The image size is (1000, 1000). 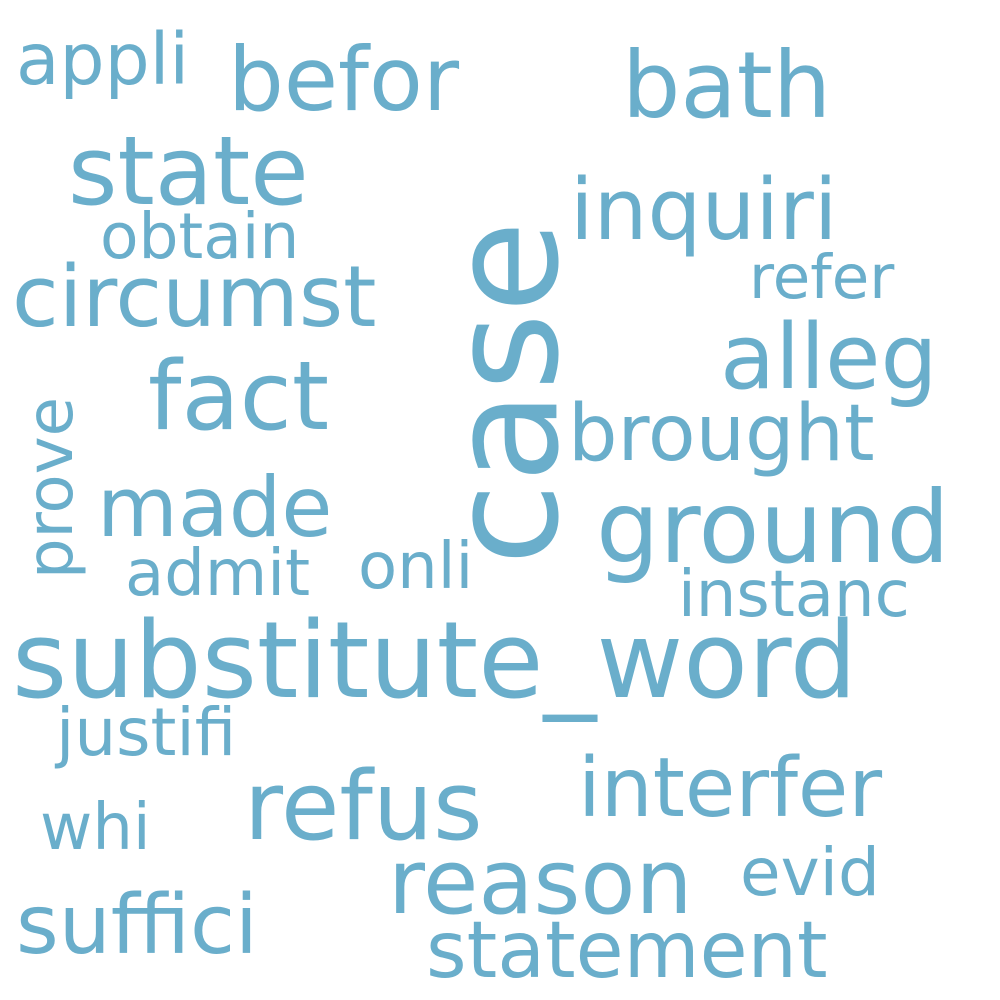 What do you see at coordinates (200, 236) in the screenshot?
I see `word-obtain: obtain` at bounding box center [200, 236].